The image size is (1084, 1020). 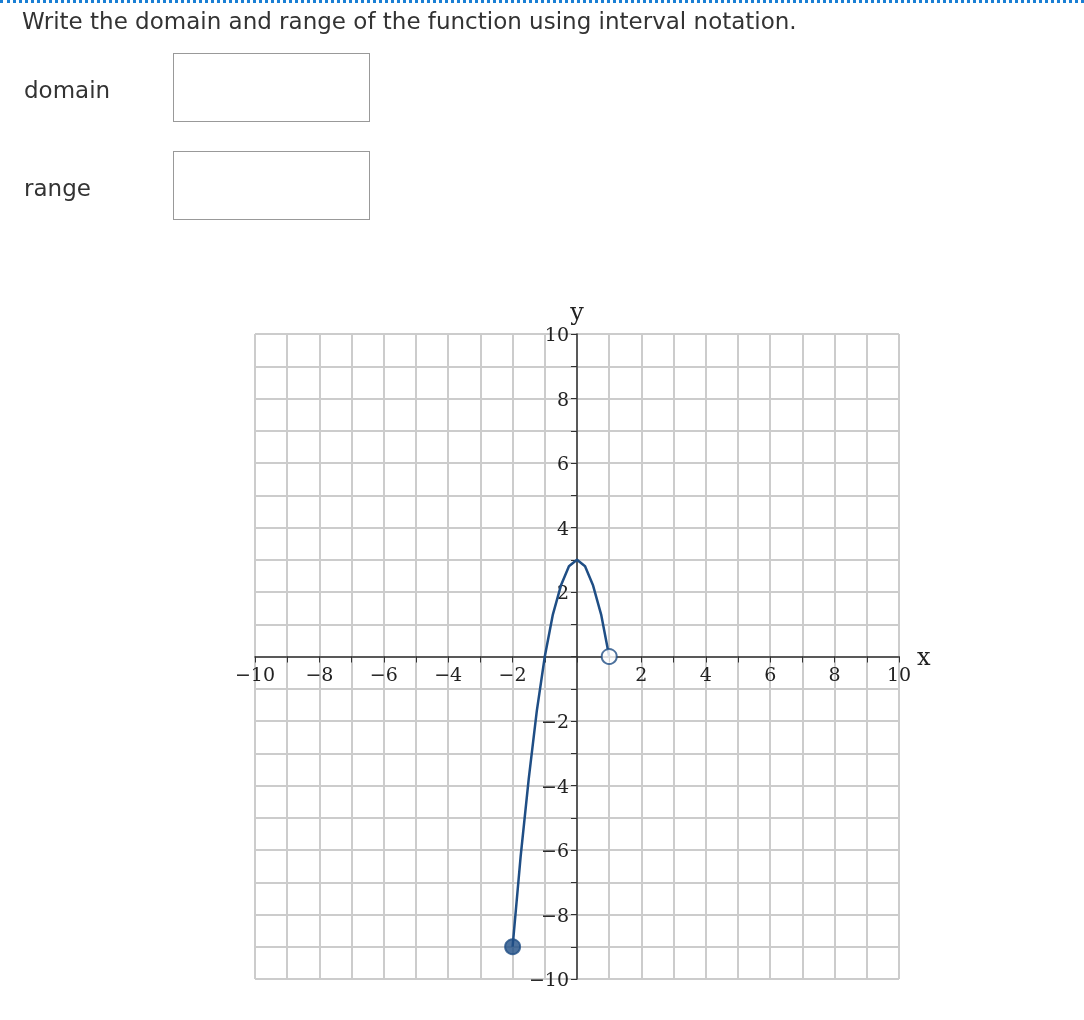 I want to click on x-tick-label: 4, so click(x=705, y=674).